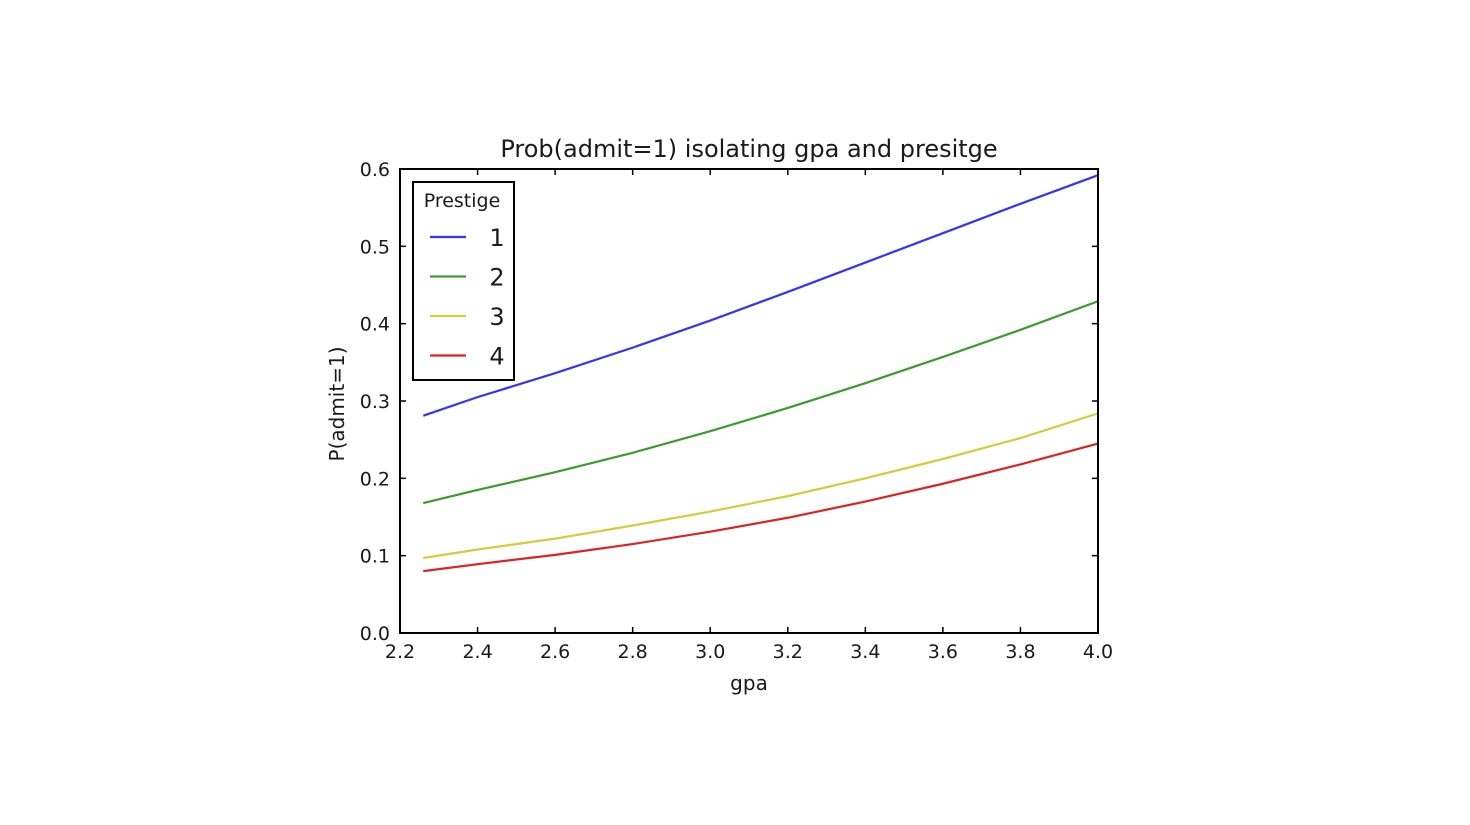 This screenshot has width=1470, height=825. What do you see at coordinates (375, 325) in the screenshot?
I see `y-tick-label: 0.4` at bounding box center [375, 325].